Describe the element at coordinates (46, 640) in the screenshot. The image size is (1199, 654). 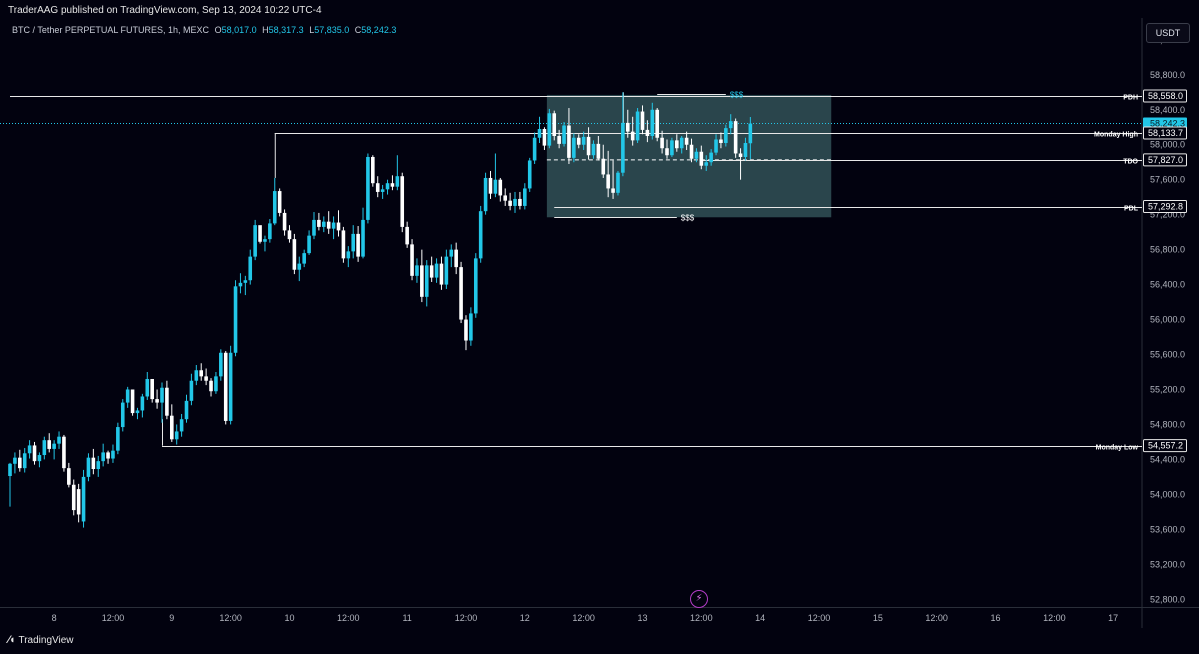
I see `brand-label: TradingView` at that location.